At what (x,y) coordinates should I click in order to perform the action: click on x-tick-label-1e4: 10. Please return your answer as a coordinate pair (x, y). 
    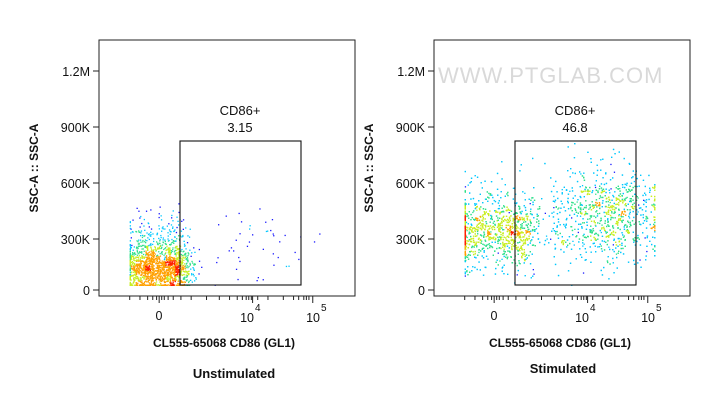
    Looking at the image, I should click on (247, 318).